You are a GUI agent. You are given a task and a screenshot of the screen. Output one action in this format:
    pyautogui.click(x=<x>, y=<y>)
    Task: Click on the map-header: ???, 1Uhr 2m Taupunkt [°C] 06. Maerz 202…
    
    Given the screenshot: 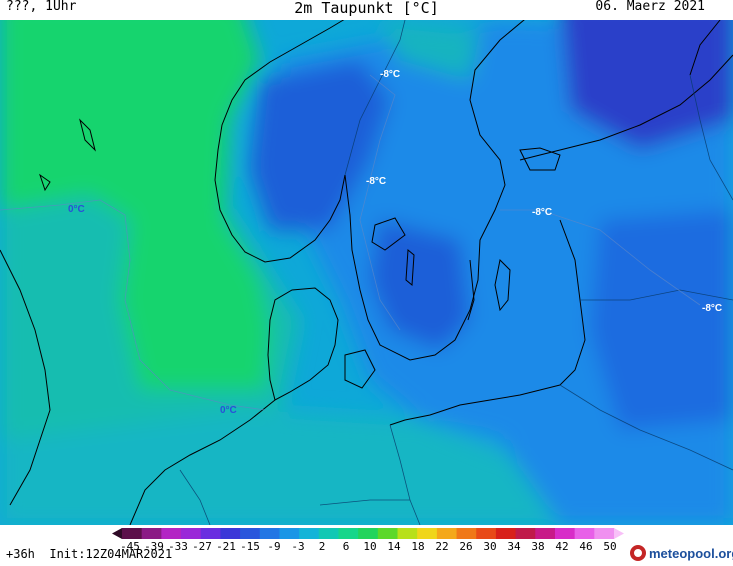 What is the action you would take?
    pyautogui.click(x=366, y=10)
    